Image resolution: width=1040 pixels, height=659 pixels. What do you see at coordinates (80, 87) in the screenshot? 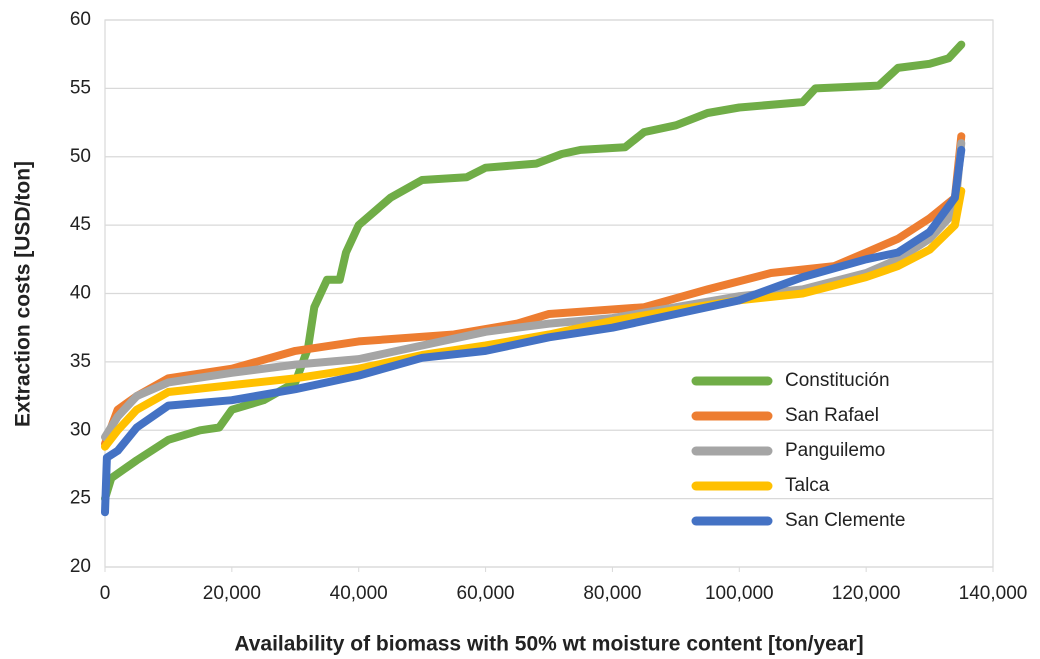
I see `y-tick-label: 55` at bounding box center [80, 87].